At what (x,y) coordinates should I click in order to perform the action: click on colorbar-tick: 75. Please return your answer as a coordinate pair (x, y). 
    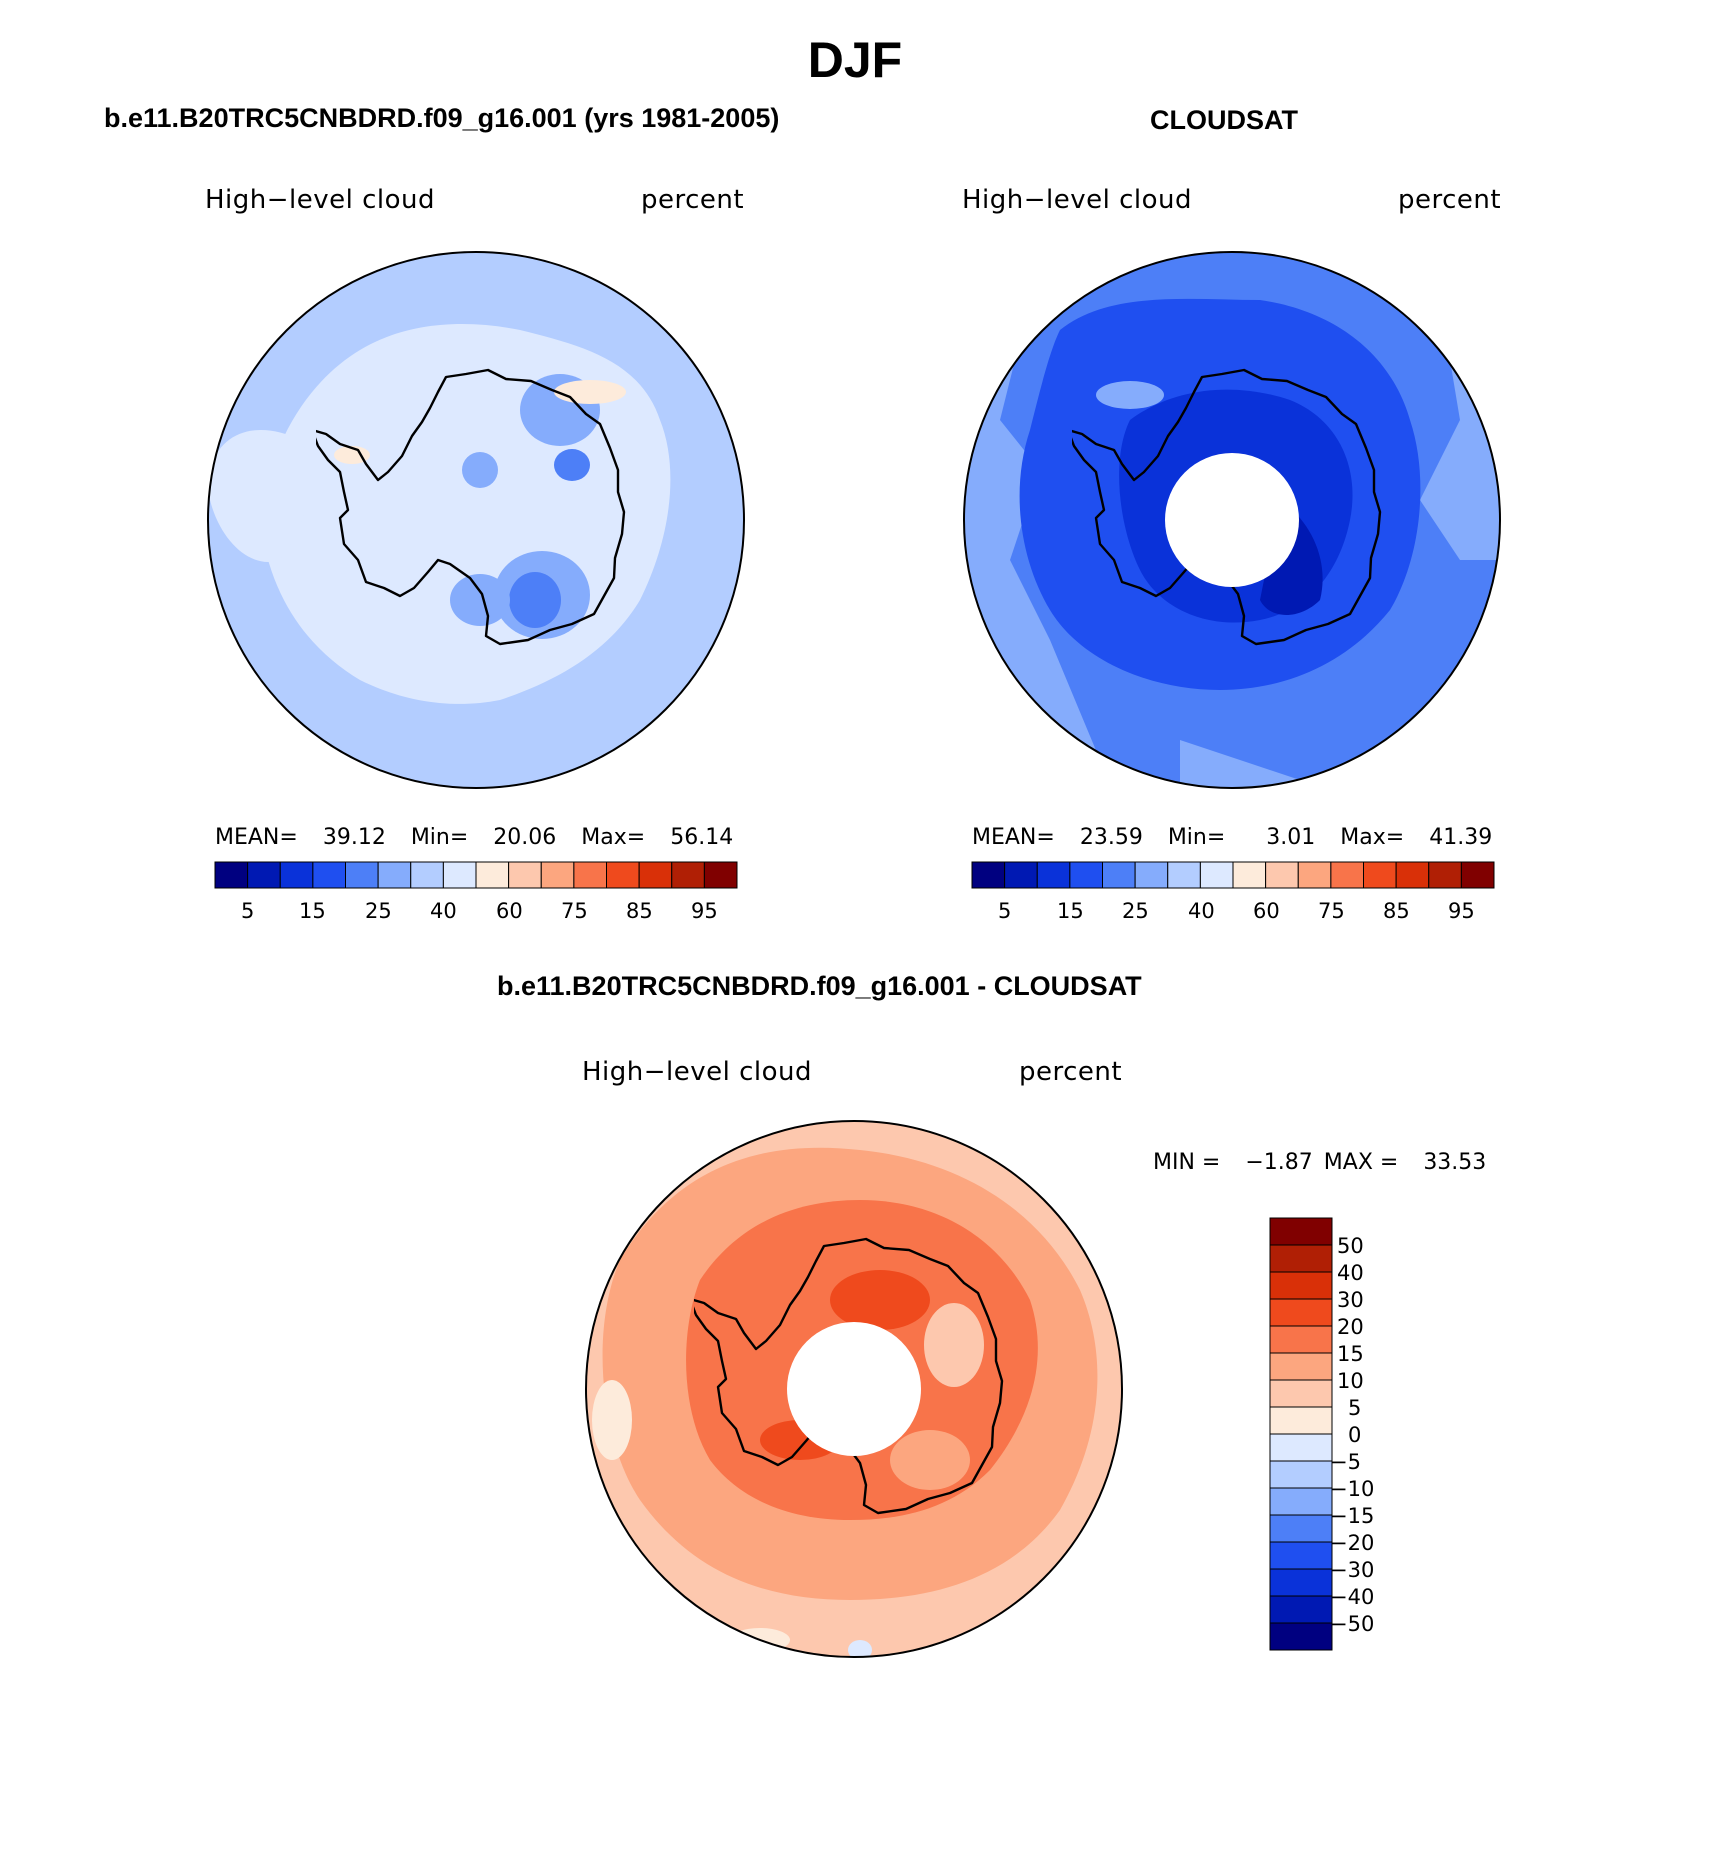
    Looking at the image, I should click on (574, 911).